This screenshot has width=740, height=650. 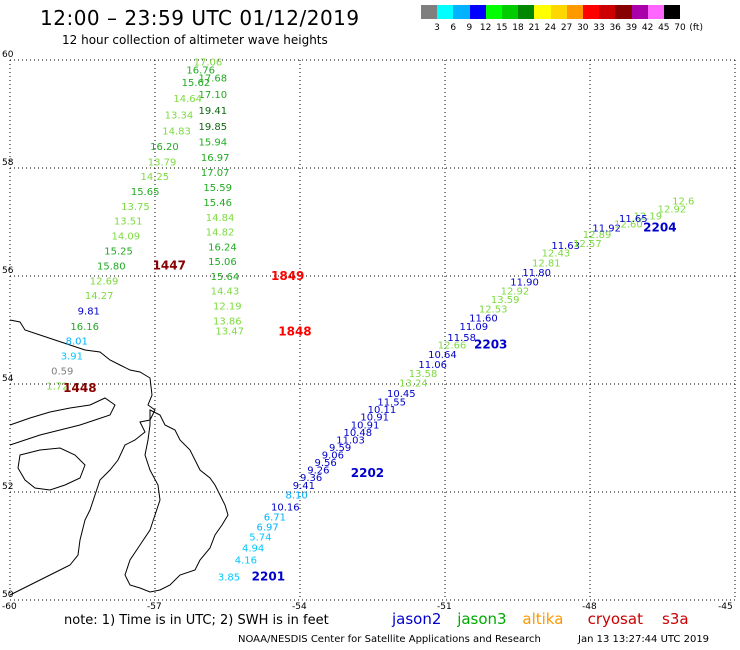 What do you see at coordinates (104, 282) in the screenshot?
I see `wave-height-label: 12.69` at bounding box center [104, 282].